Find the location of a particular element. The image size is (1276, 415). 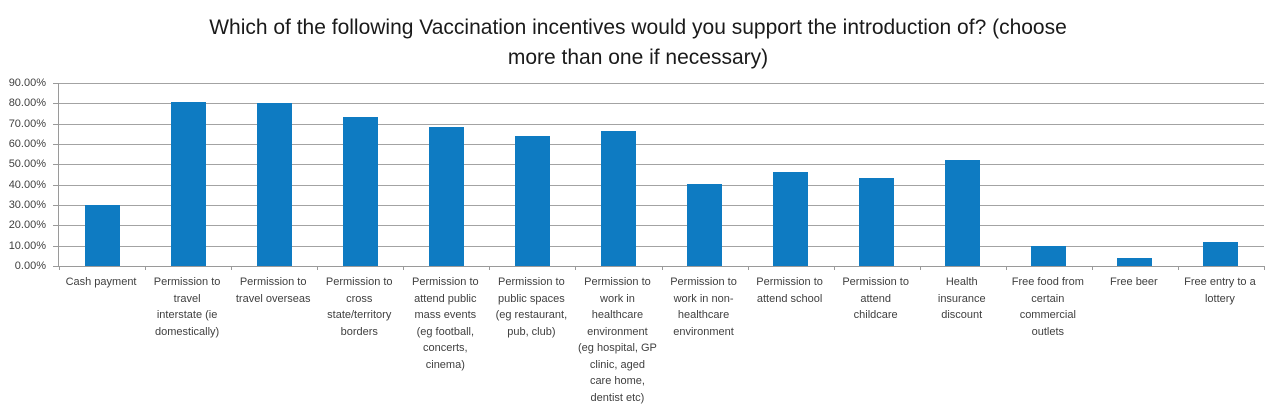

y-tick-label: 90.00% is located at coordinates (27, 83).